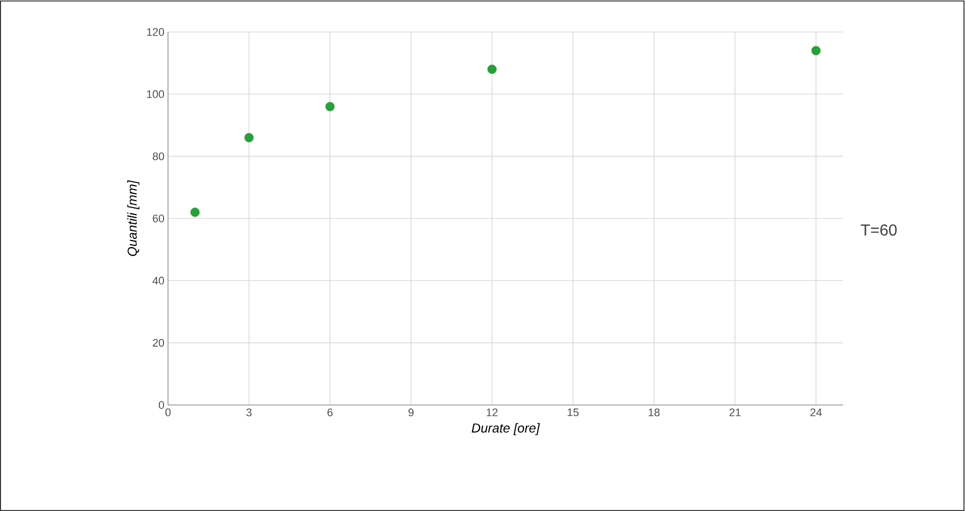 The width and height of the screenshot is (965, 511). What do you see at coordinates (168, 412) in the screenshot?
I see `x-tick-label: 0` at bounding box center [168, 412].